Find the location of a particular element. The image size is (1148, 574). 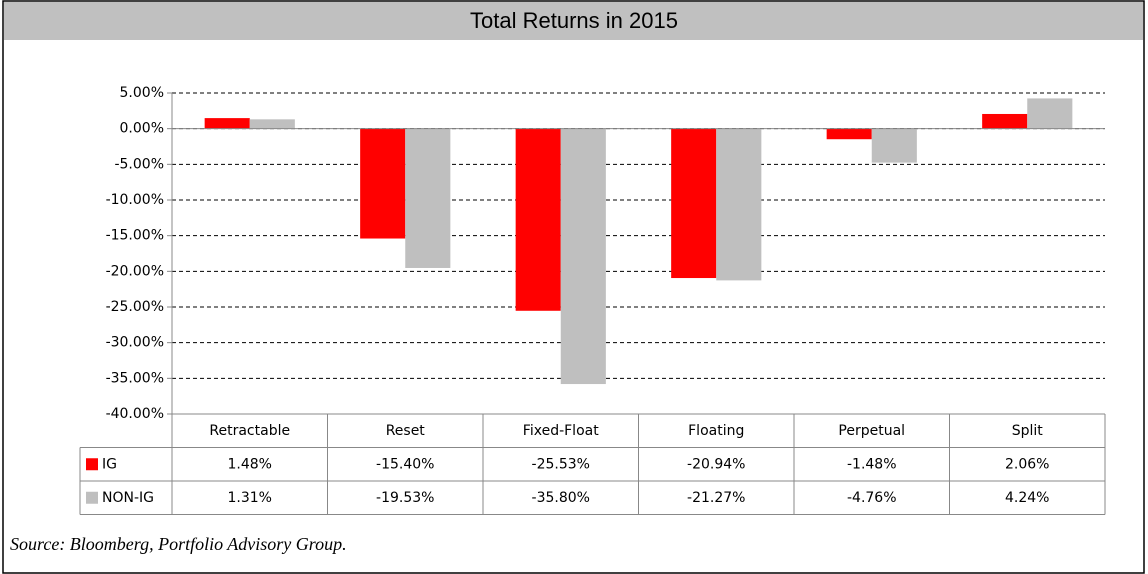

table-value: -25.53% is located at coordinates (561, 464).